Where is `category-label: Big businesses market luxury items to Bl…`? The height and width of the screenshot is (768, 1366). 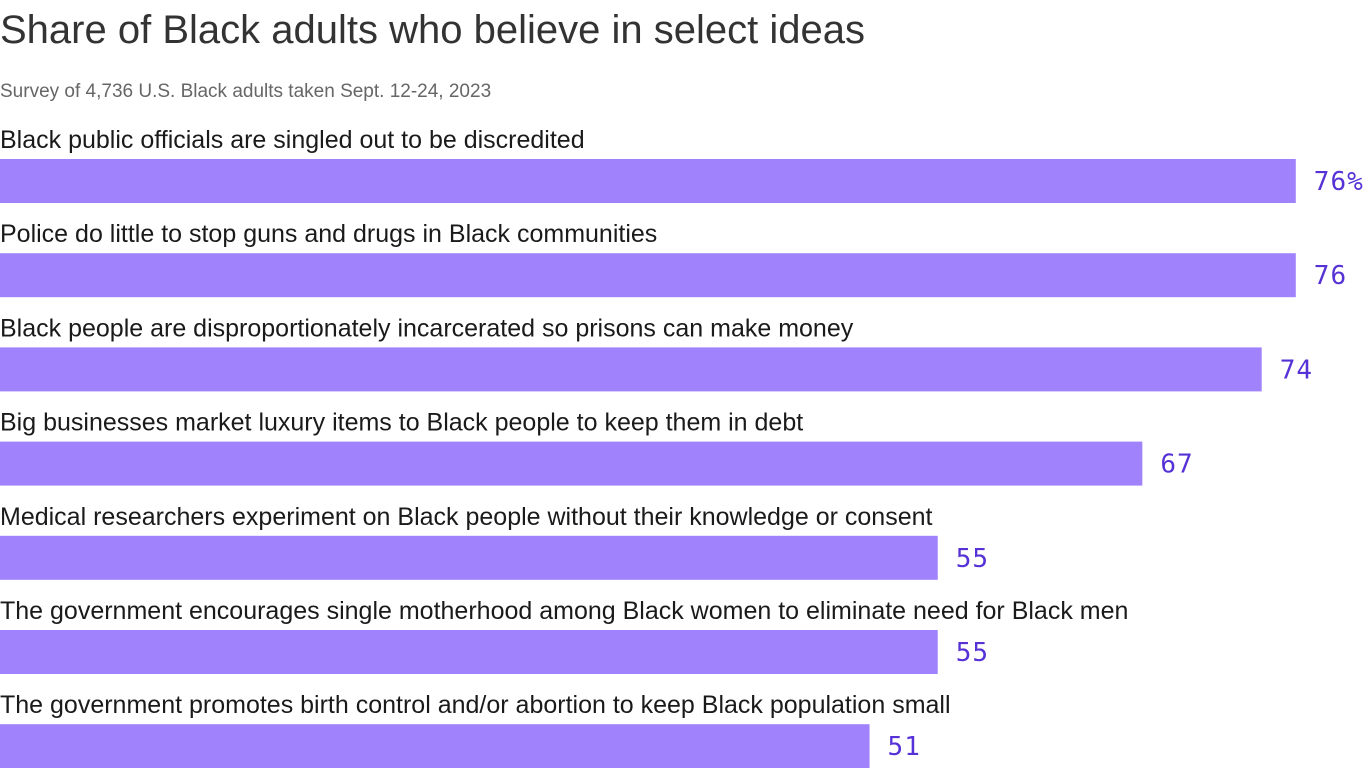
category-label: Big businesses market luxury items to Bl… is located at coordinates (401, 423).